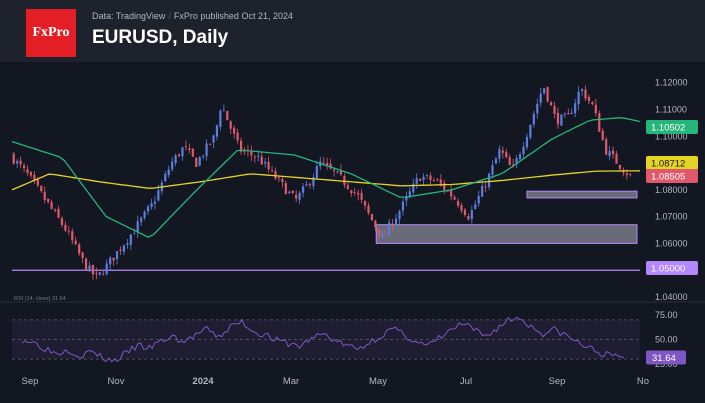 The image size is (705, 403). What do you see at coordinates (466, 381) in the screenshot?
I see `time-tick-label: Jul` at bounding box center [466, 381].